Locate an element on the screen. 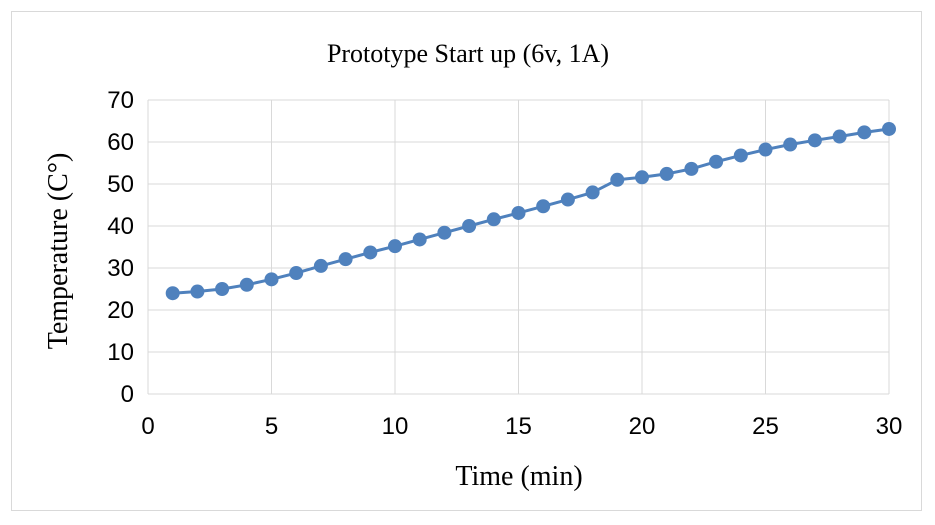 This screenshot has width=935, height=525. y-tick-label: 0 is located at coordinates (127, 394).